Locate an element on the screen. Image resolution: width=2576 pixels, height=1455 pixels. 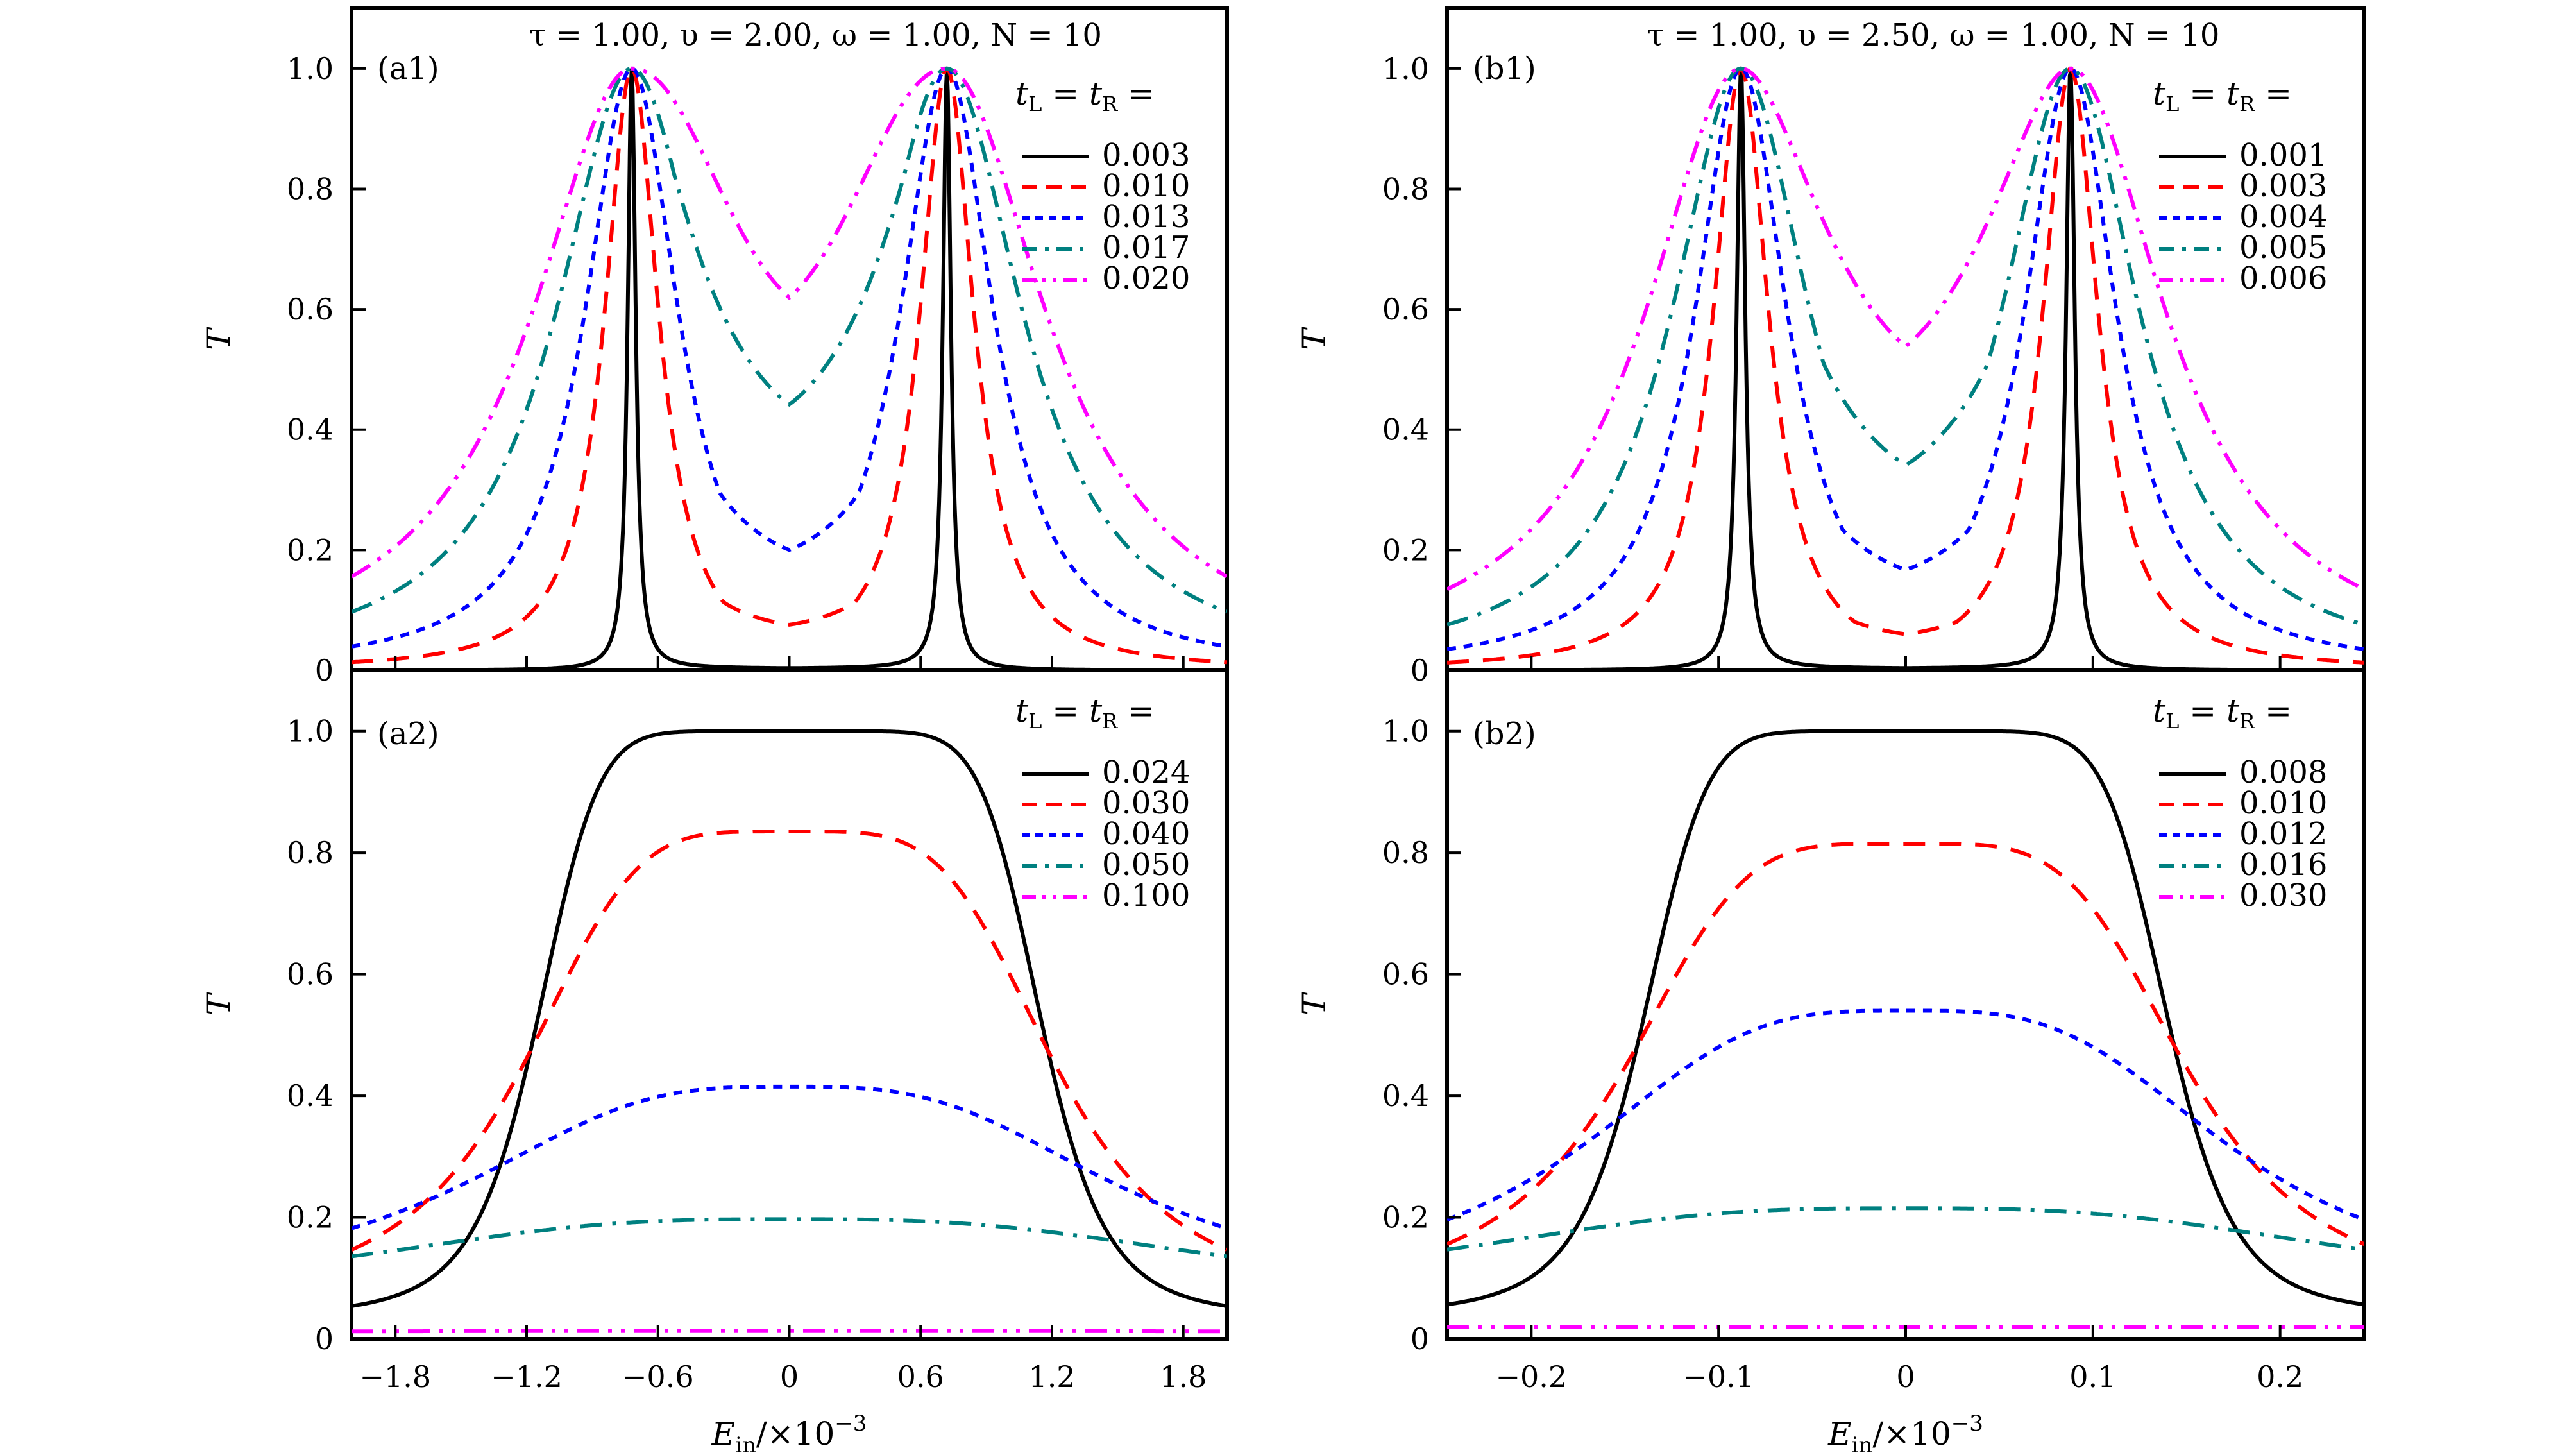
x-axis-title-unit: /×10 is located at coordinates (1911, 1433).